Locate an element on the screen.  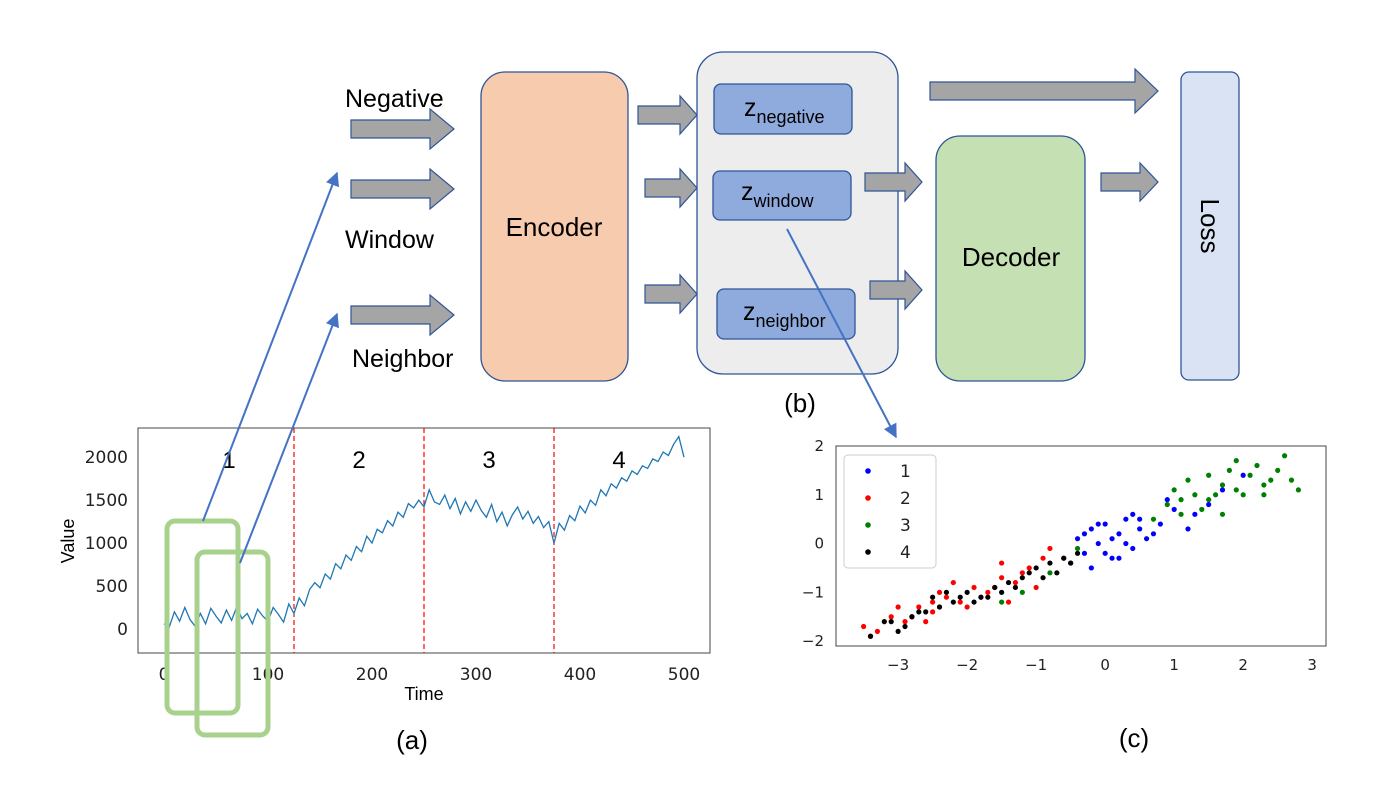
arrow-z-neighbor-to-decoder is located at coordinates (896, 290).